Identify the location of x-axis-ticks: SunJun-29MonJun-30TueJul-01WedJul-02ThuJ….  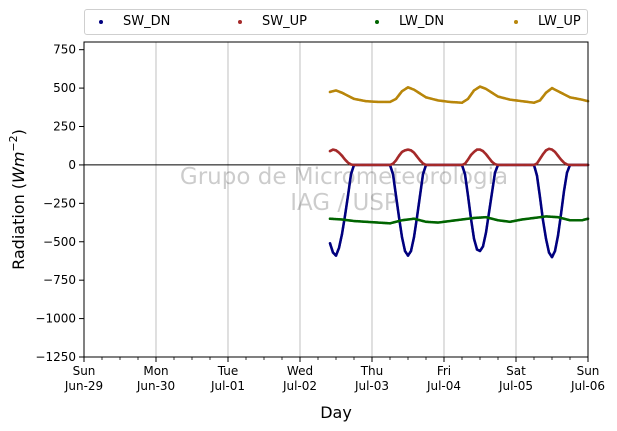
(334, 375).